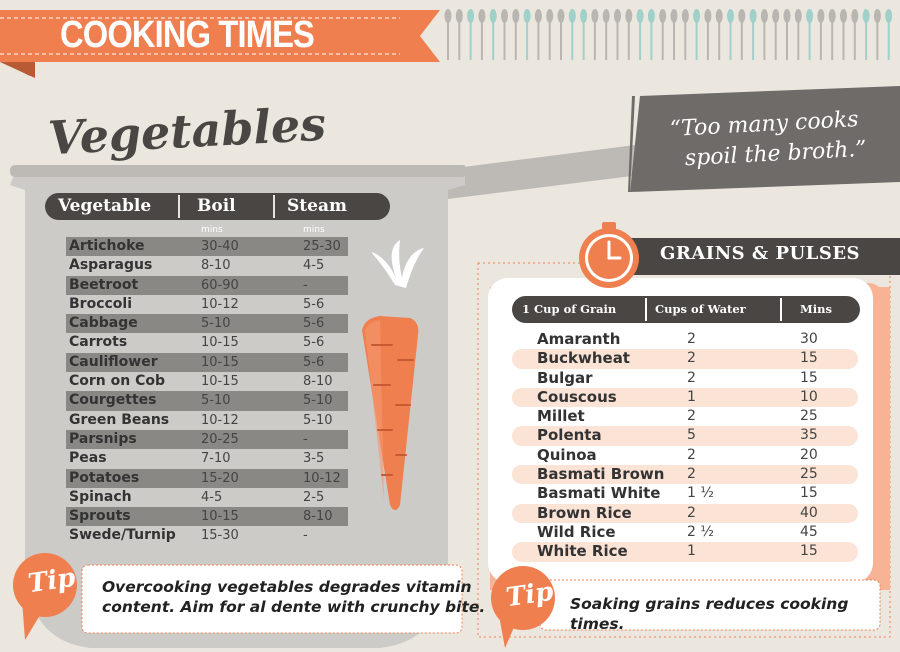 The height and width of the screenshot is (652, 900). What do you see at coordinates (122, 535) in the screenshot?
I see `vegetable-name: Swede/Turnip` at bounding box center [122, 535].